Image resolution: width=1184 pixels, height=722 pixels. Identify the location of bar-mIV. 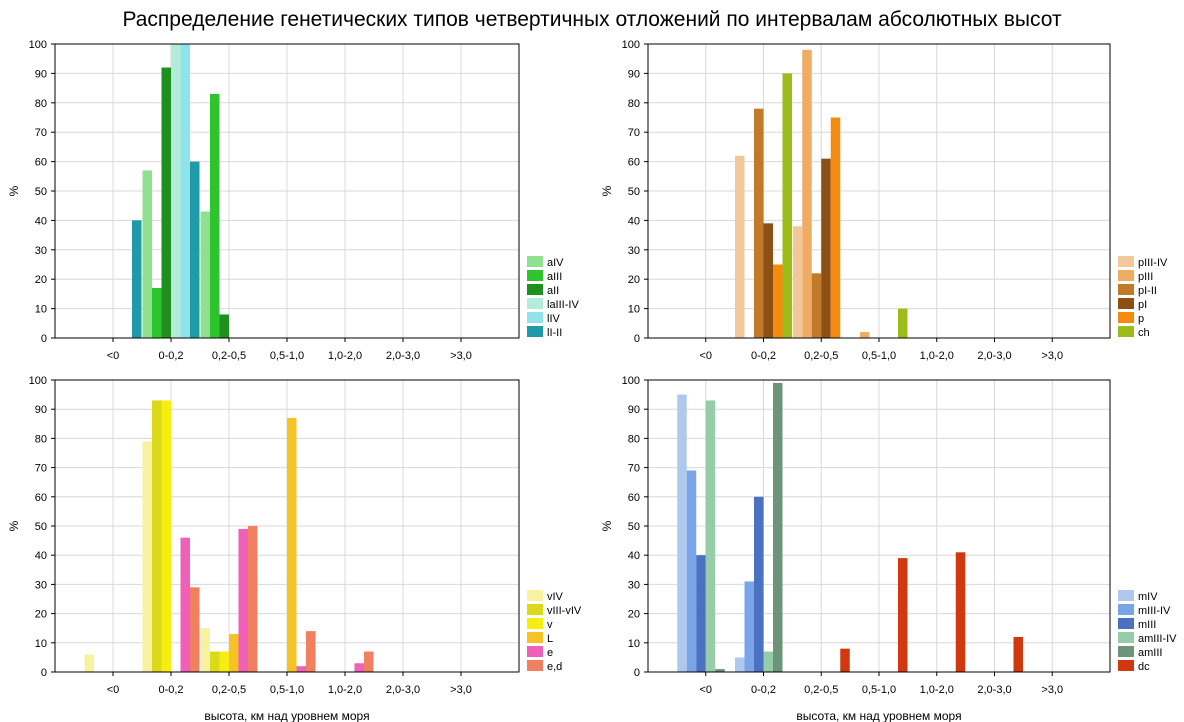
(682, 533).